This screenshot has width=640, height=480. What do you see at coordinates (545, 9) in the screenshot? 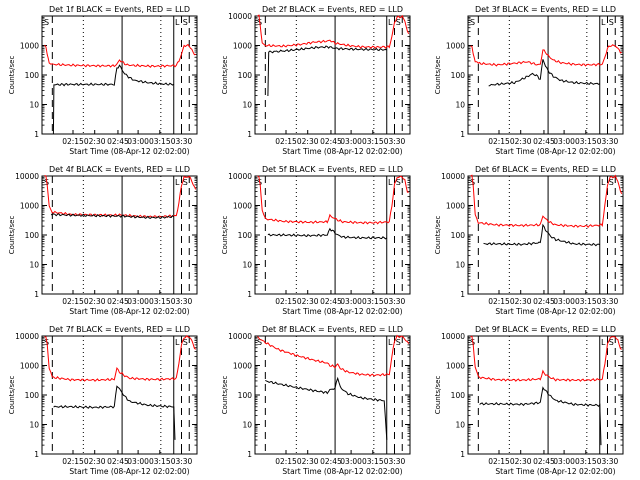
I see `panel-title: Det 3f BLACK = Events, RED = LLD` at bounding box center [545, 9].